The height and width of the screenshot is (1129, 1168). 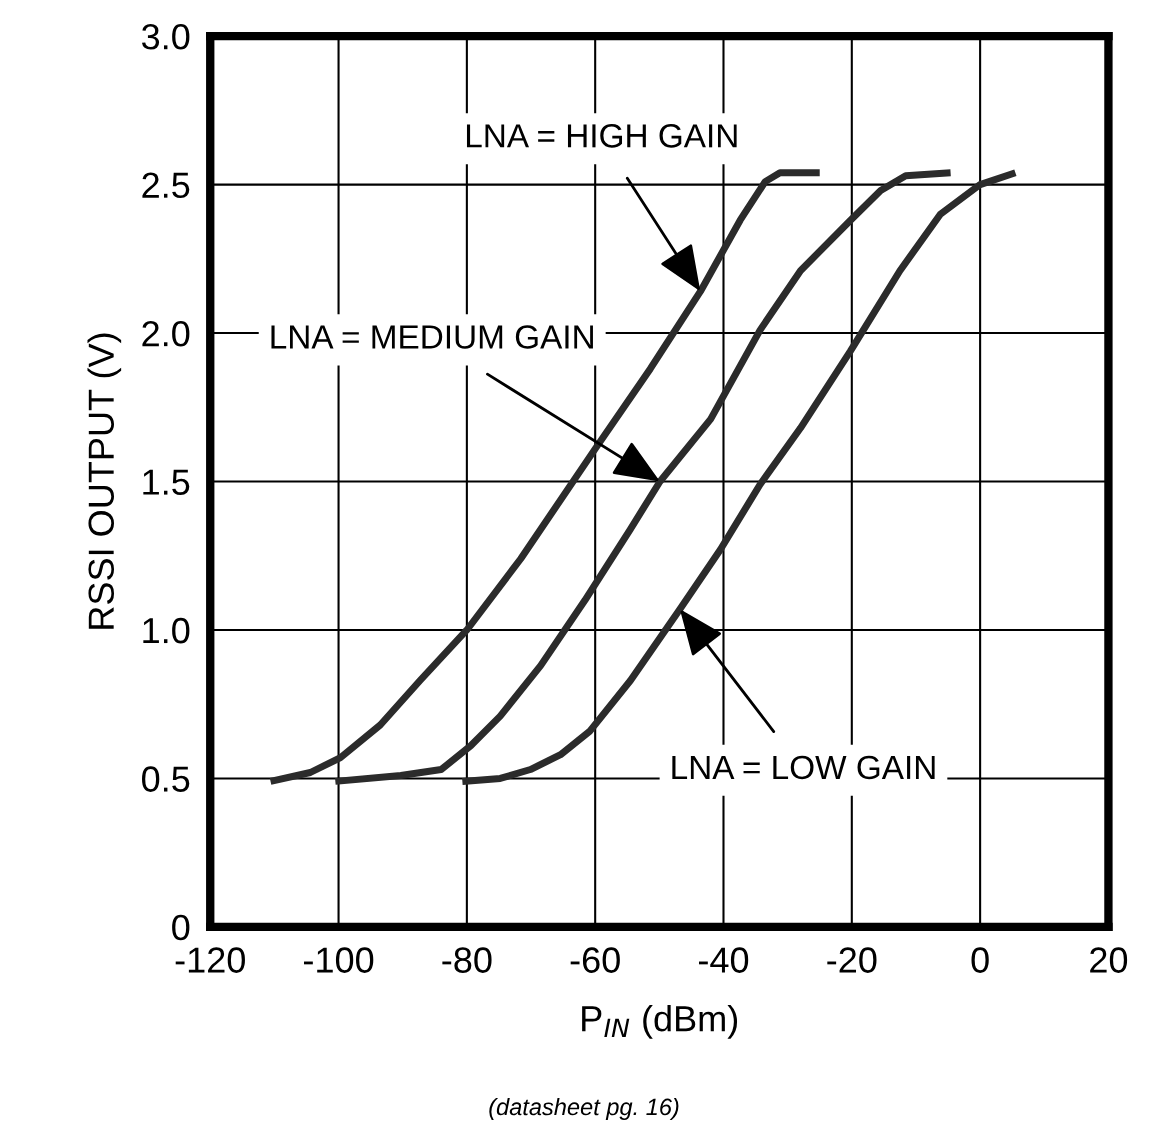 What do you see at coordinates (660, 1022) in the screenshot?
I see `x-axis-title: P$_{IN}$ (dBm)` at bounding box center [660, 1022].